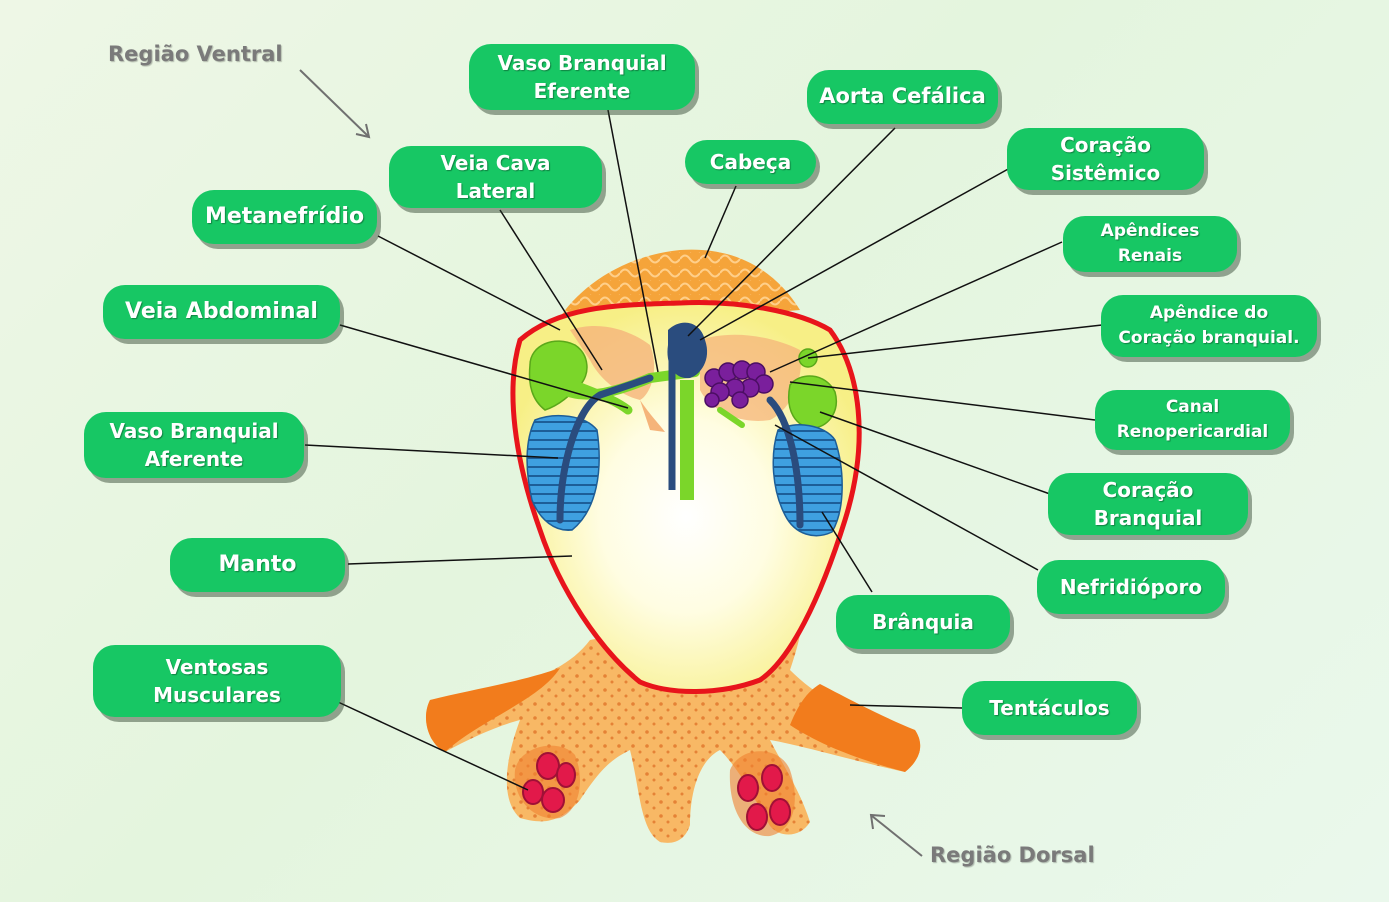 This screenshot has width=1389, height=902. I want to click on dorsal-arrow-head, so click(877, 821).